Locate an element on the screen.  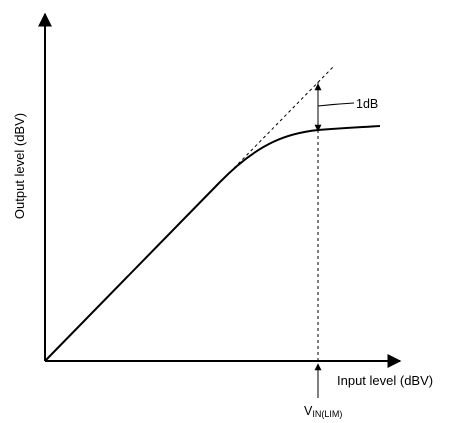
vin-lim-label-subscript: IN(LIM) is located at coordinates (327, 414).